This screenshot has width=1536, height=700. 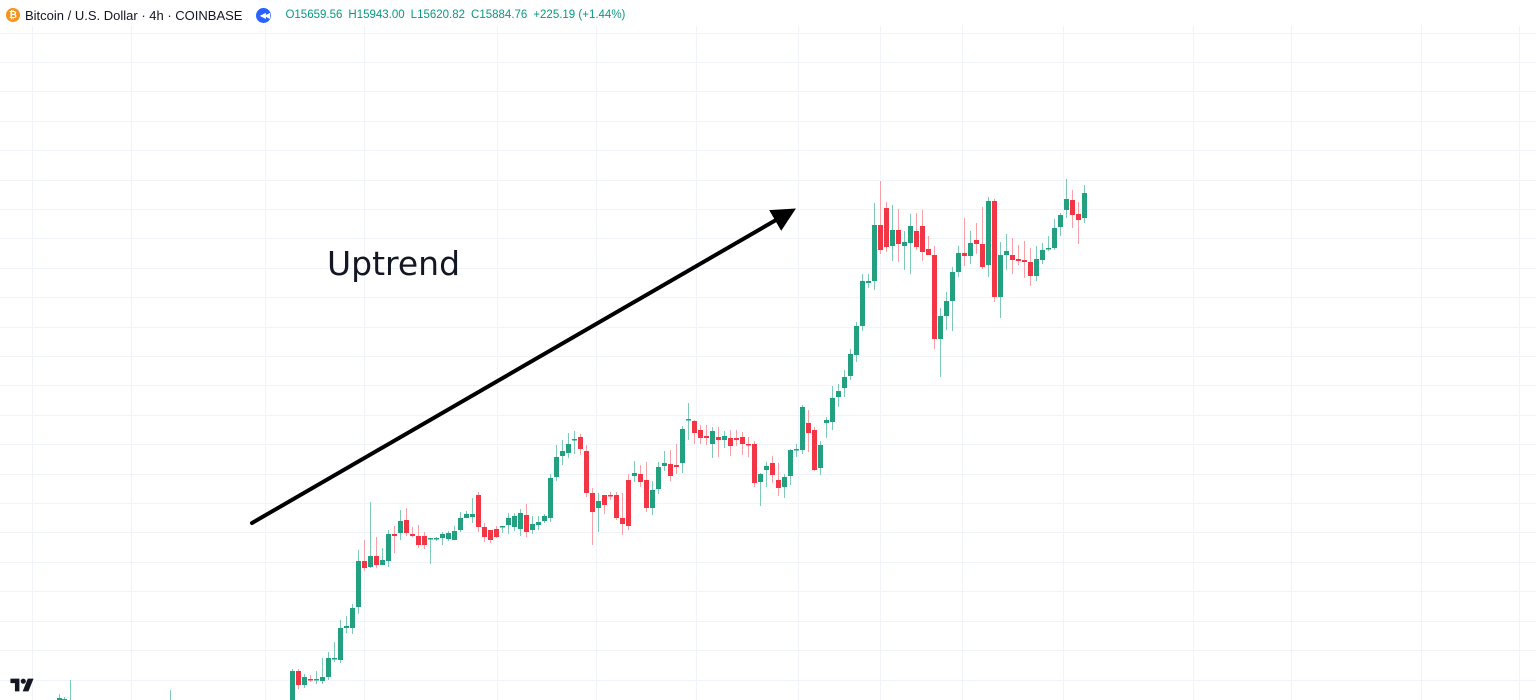 I want to click on tradingview-logo-icon, so click(x=22, y=685).